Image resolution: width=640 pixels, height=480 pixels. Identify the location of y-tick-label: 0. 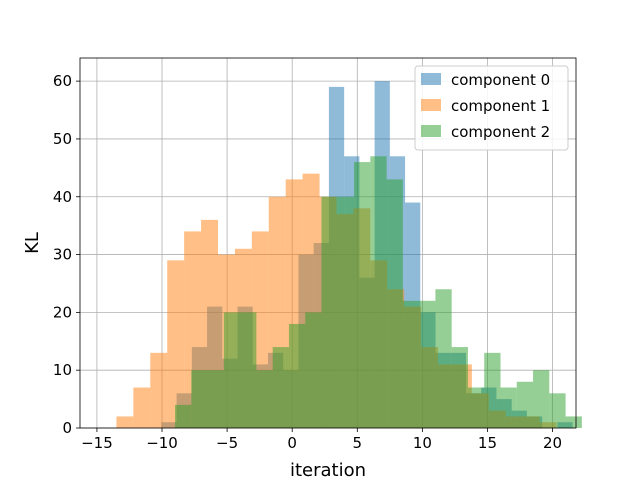
(67, 428).